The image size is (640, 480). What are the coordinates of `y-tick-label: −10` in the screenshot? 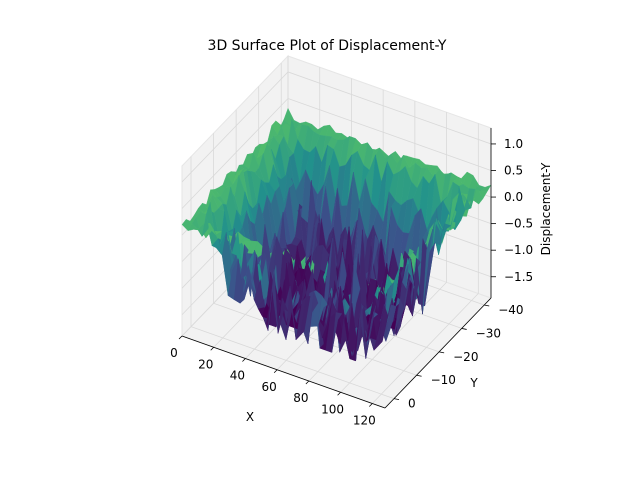 It's located at (443, 380).